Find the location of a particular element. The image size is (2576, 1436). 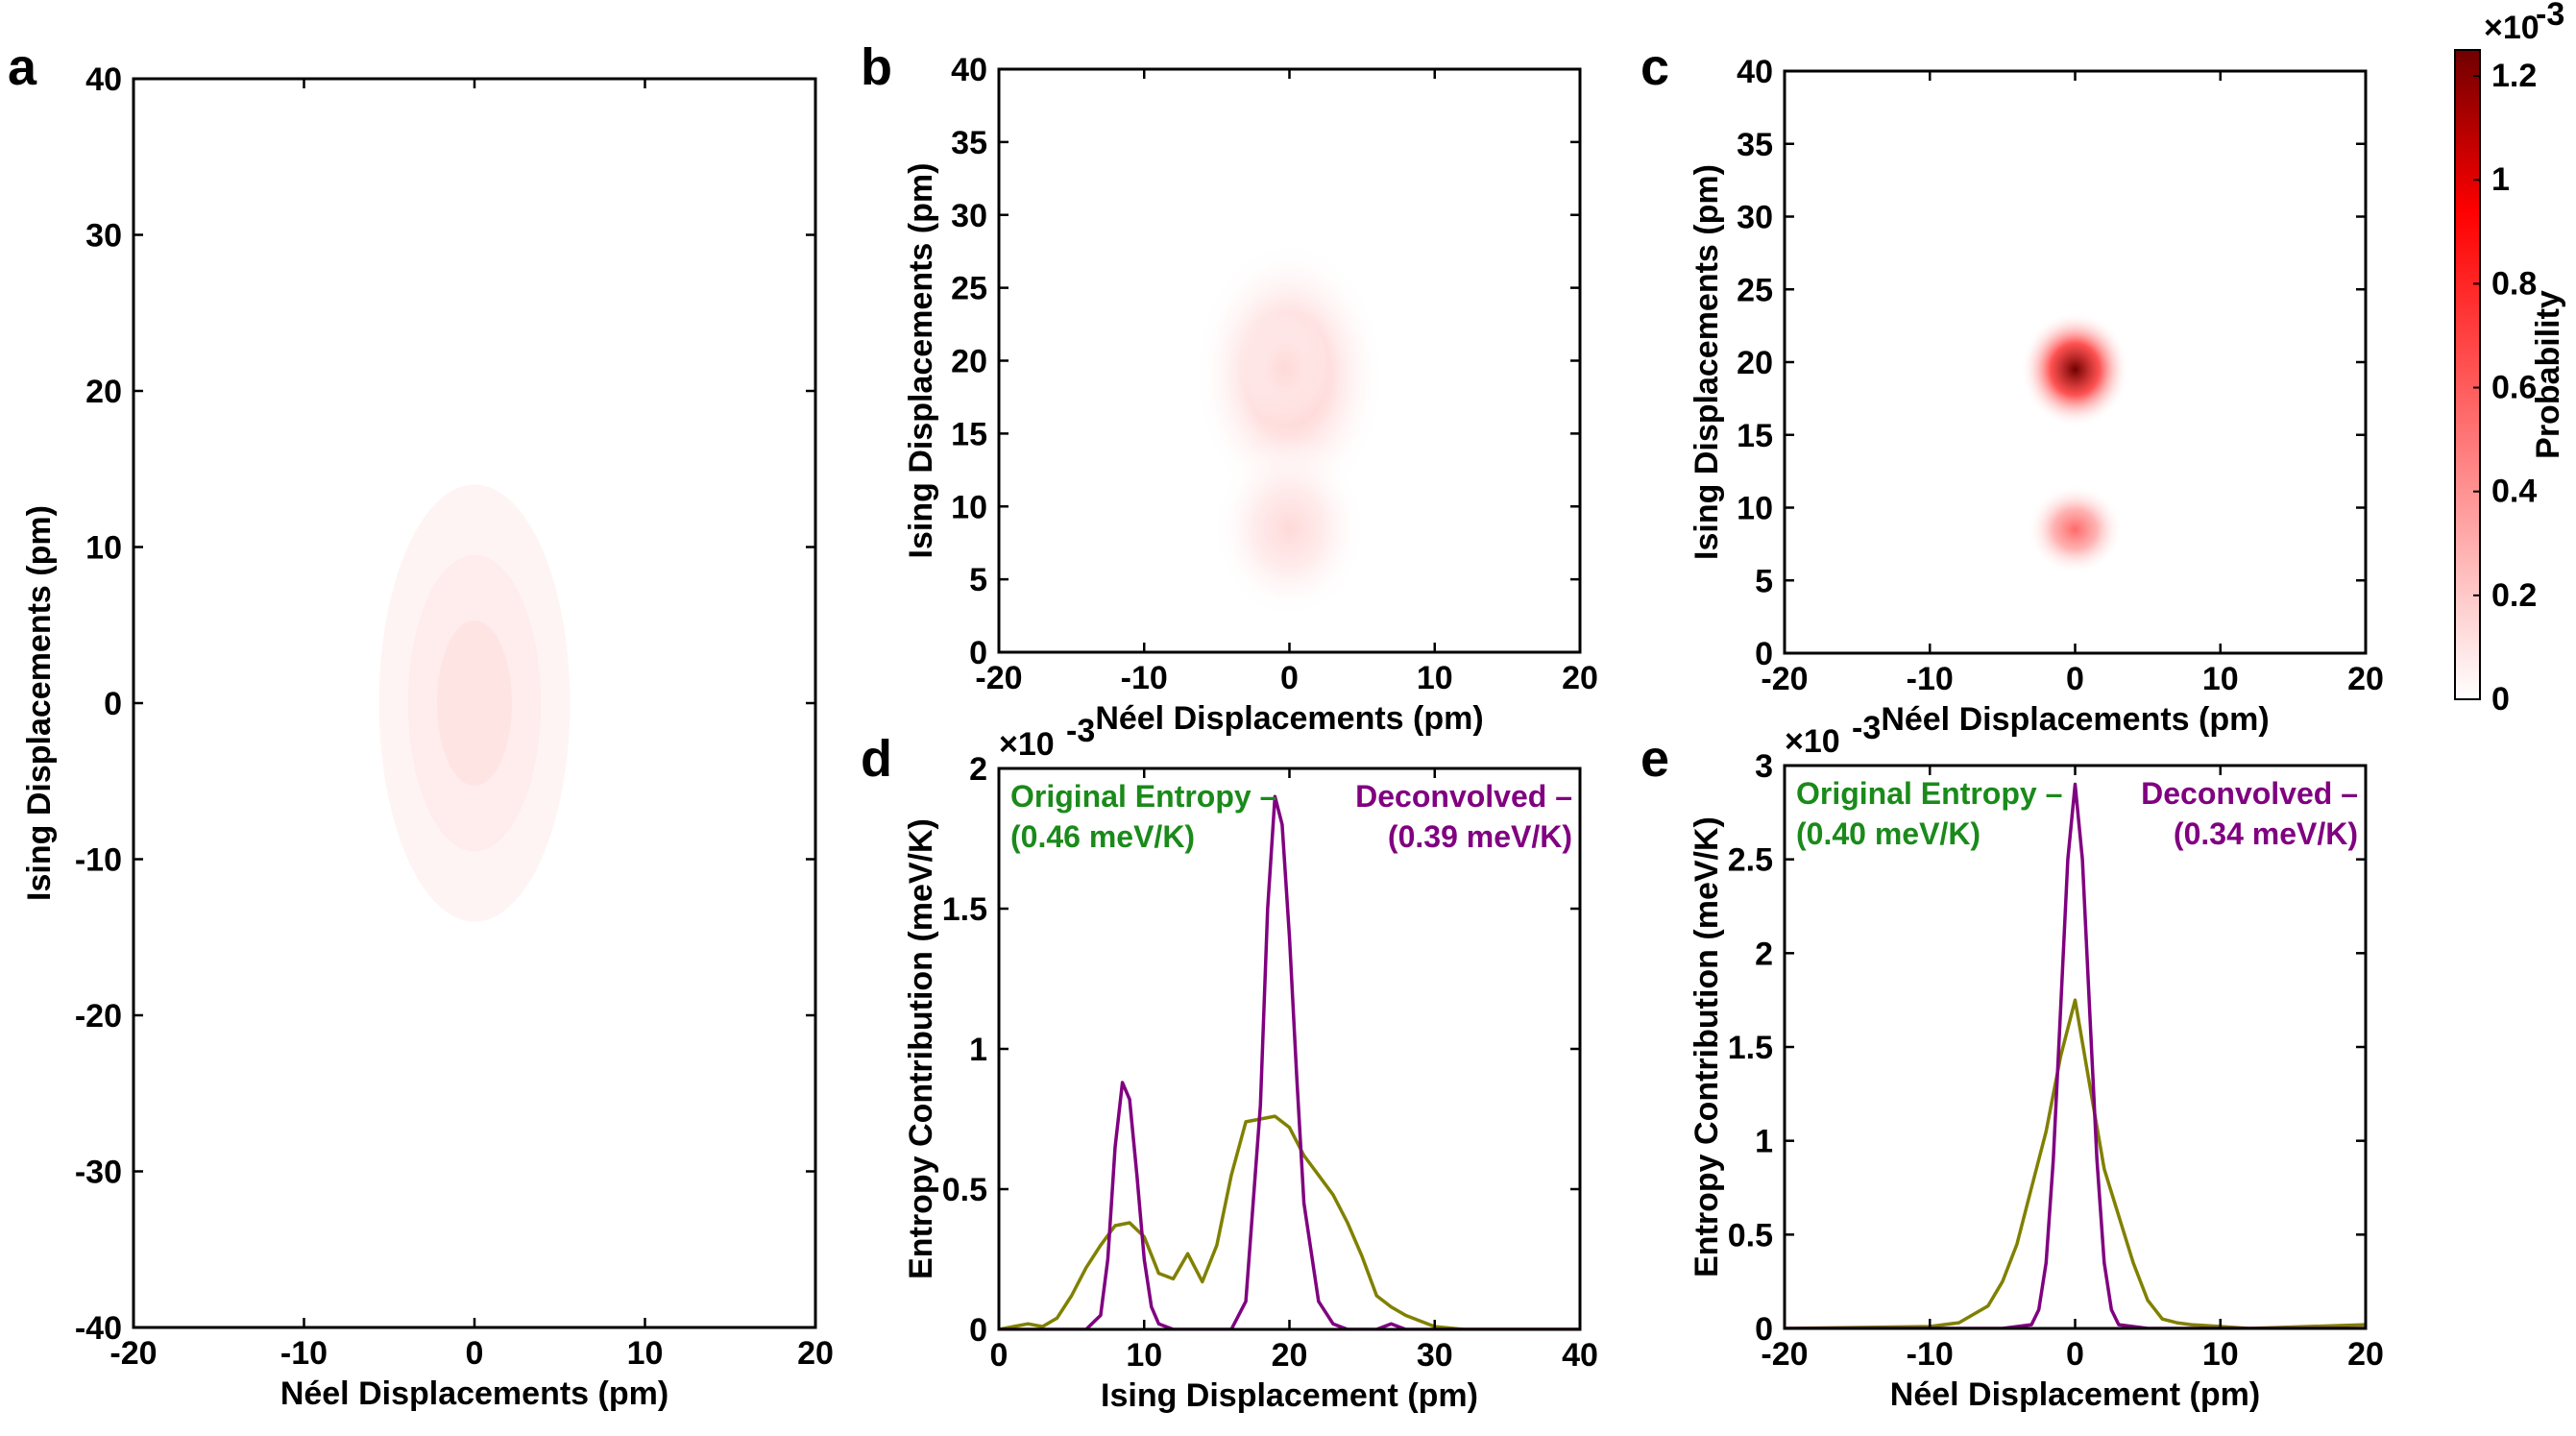

colorbar-tick-label: 0 is located at coordinates (2501, 700).